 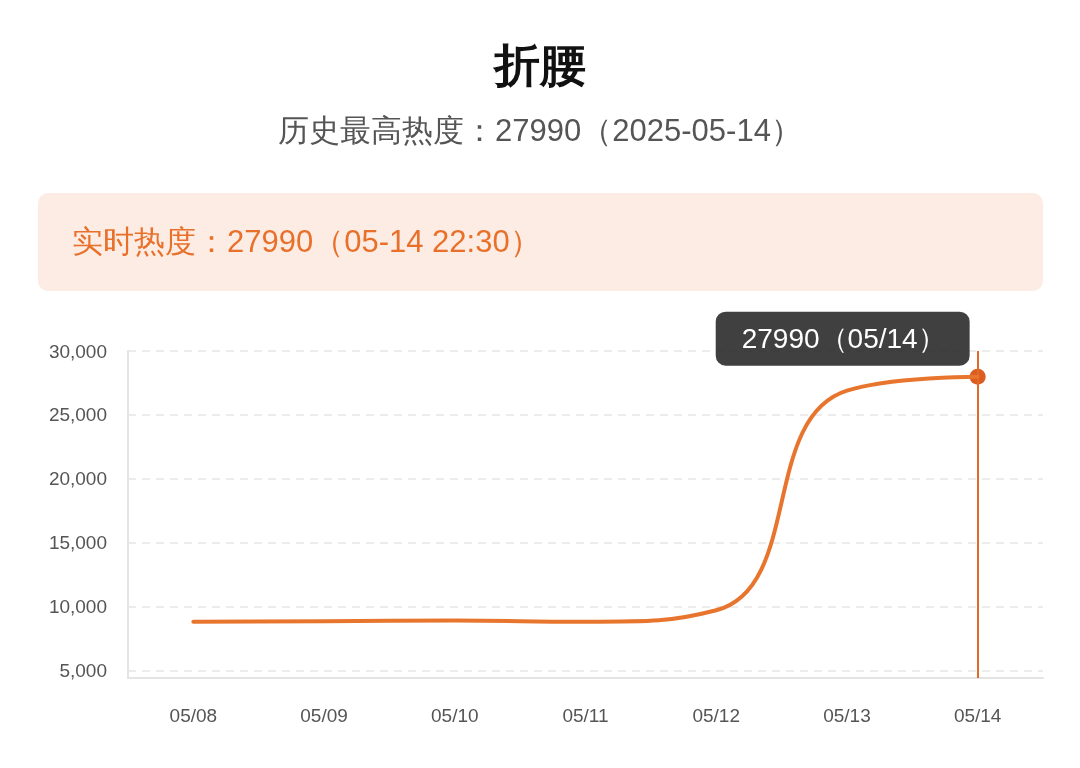 I want to click on y-tick-label: 30,000, so click(x=77, y=351).